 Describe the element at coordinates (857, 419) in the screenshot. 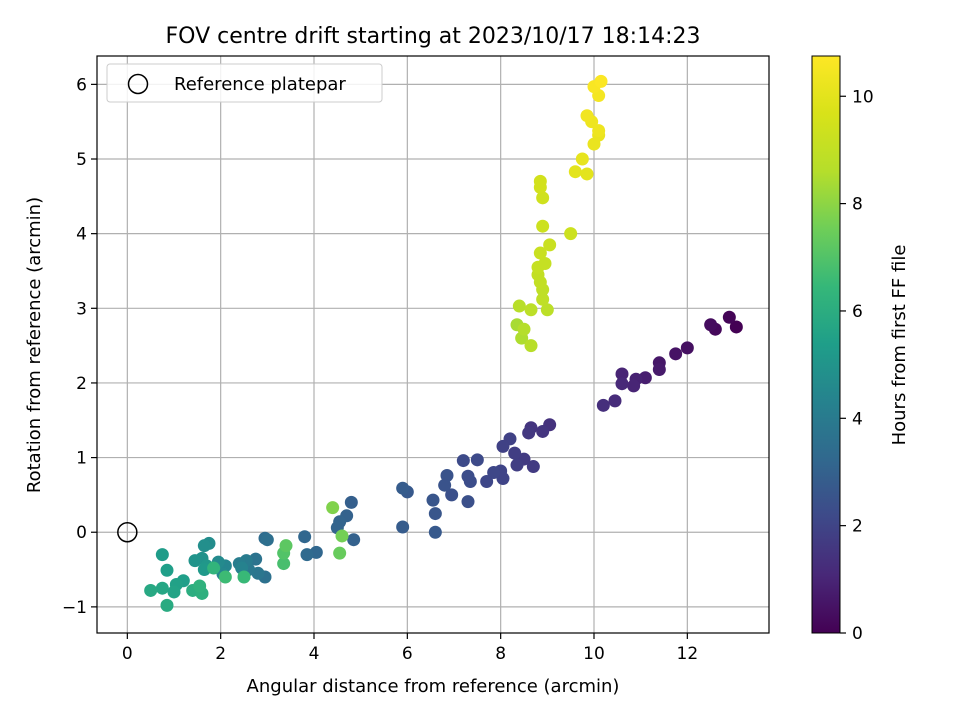

I see `colorbar-tick-label: 4` at that location.